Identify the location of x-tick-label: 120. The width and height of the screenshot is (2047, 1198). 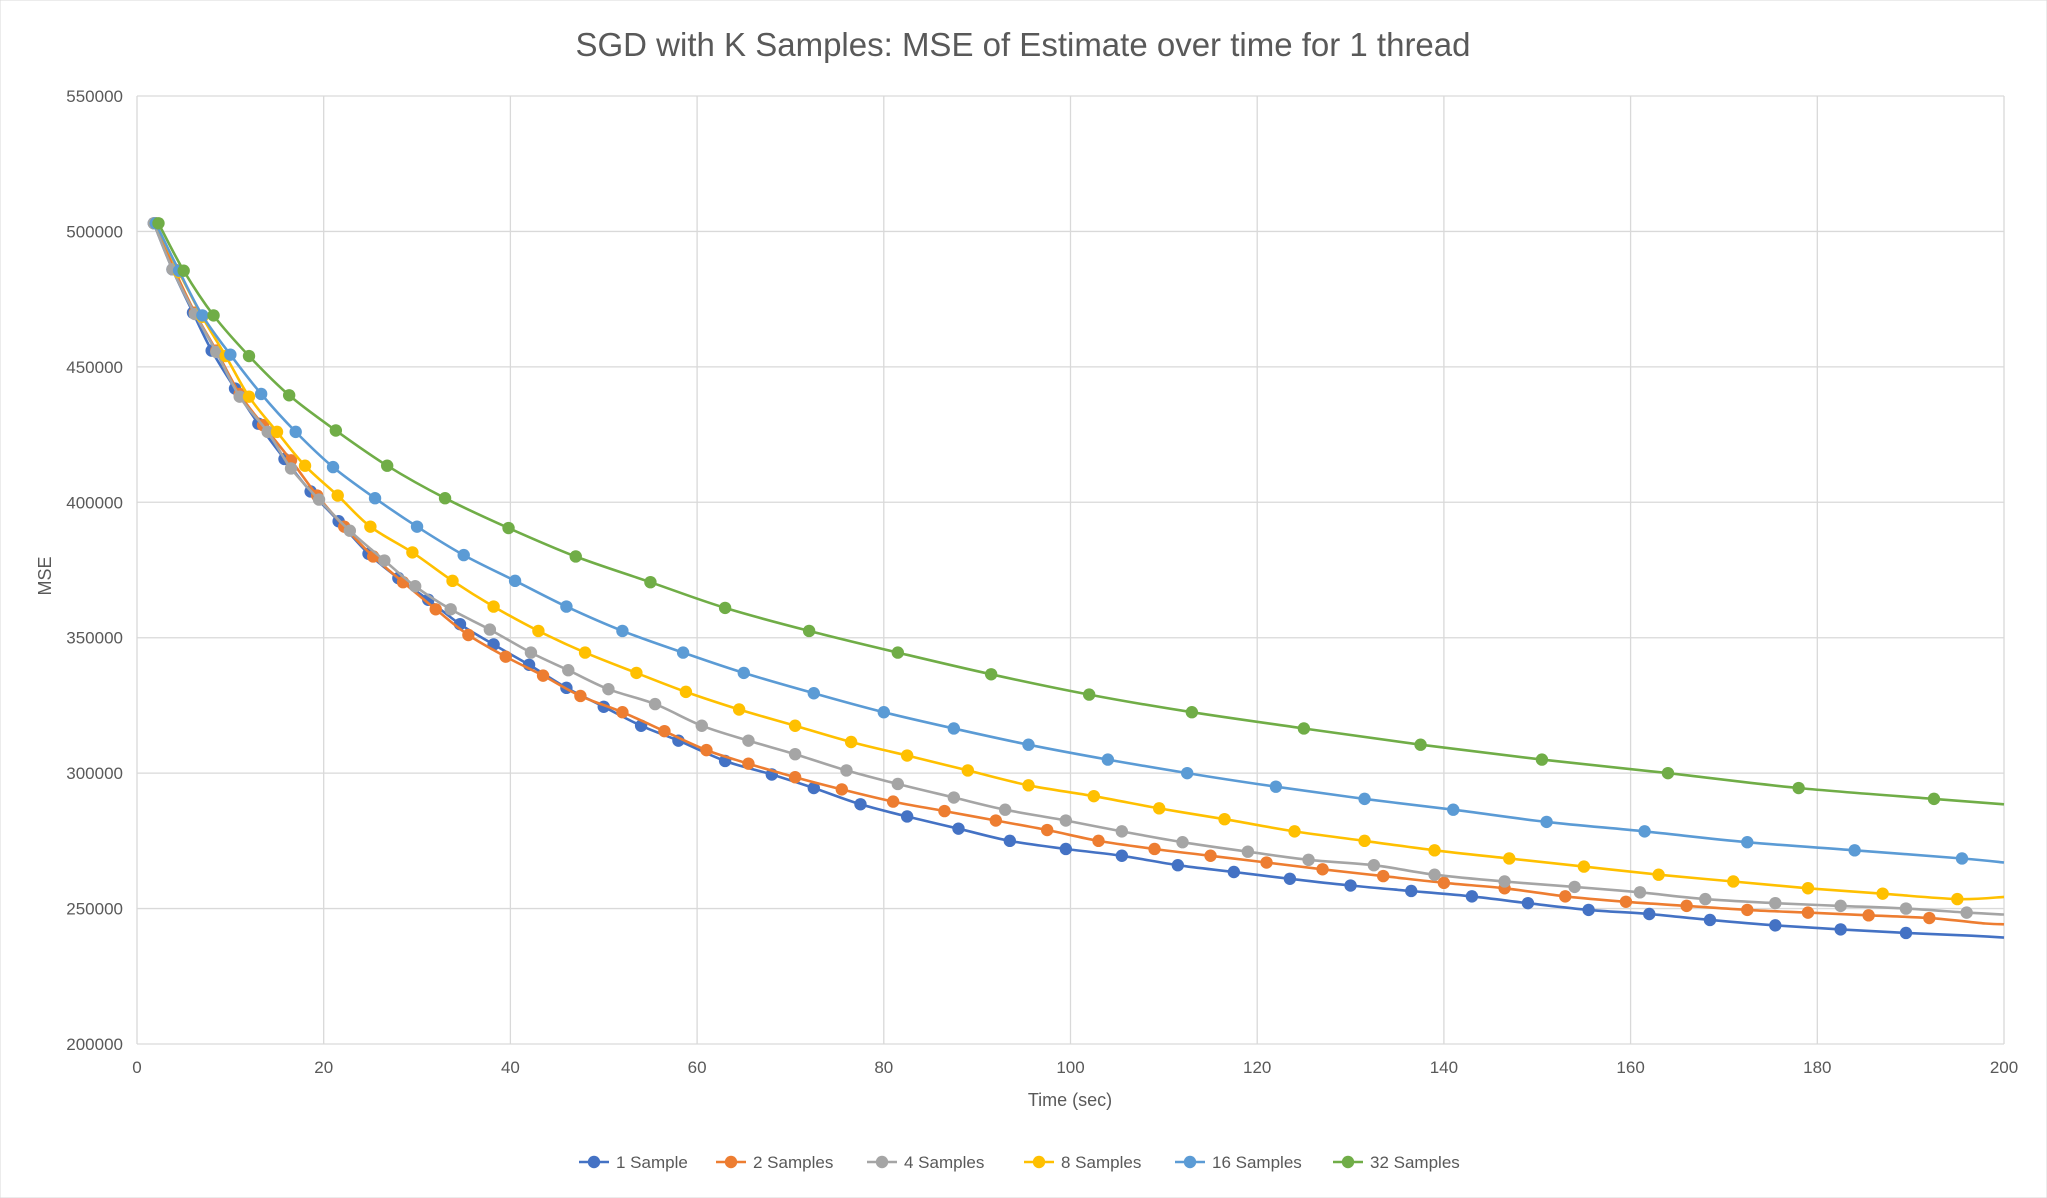
(1257, 1067).